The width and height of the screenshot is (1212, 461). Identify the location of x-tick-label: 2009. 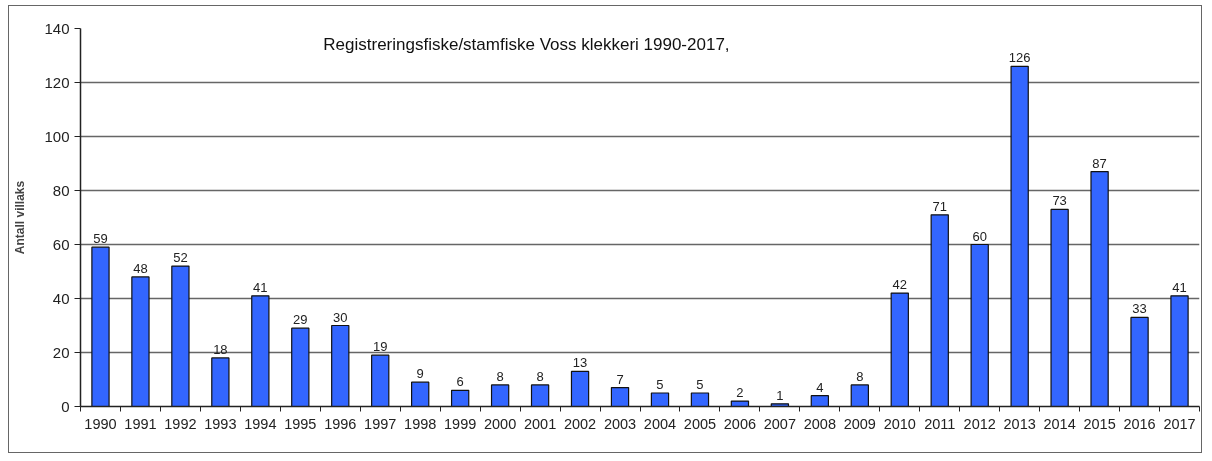
(859, 423).